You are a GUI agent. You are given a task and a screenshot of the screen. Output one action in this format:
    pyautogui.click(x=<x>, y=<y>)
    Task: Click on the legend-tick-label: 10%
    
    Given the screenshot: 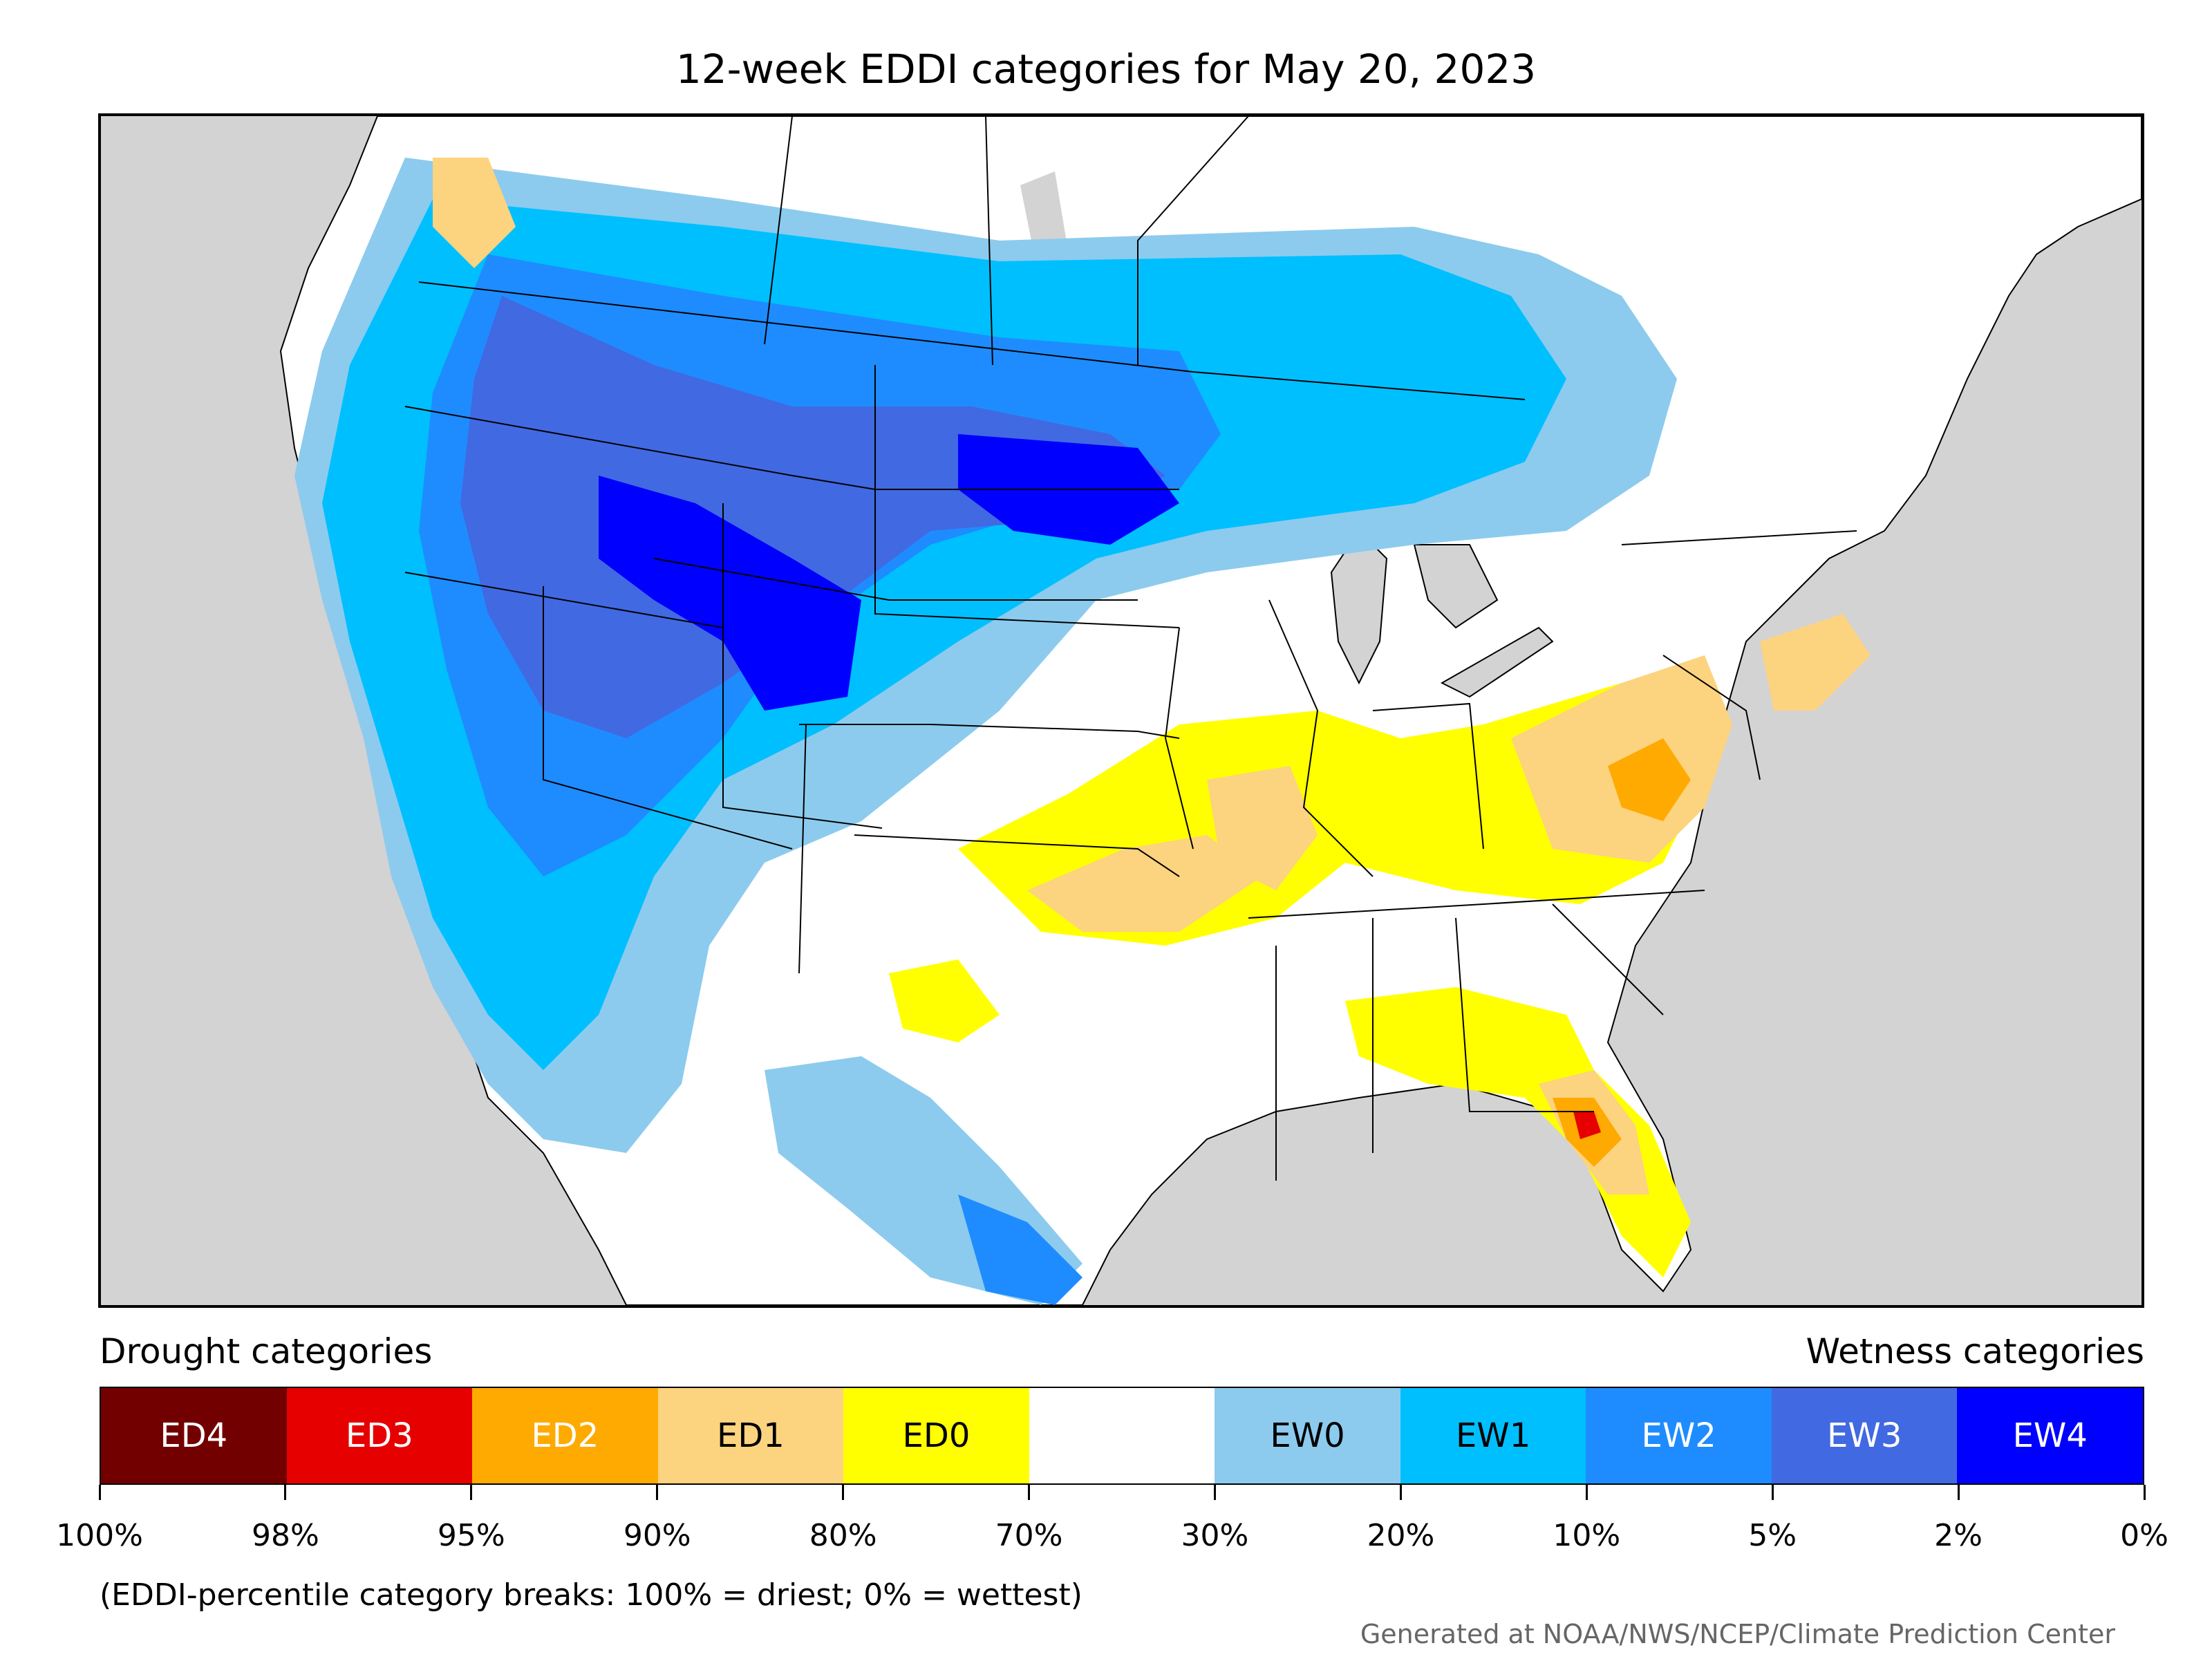 What is the action you would take?
    pyautogui.click(x=1587, y=1535)
    